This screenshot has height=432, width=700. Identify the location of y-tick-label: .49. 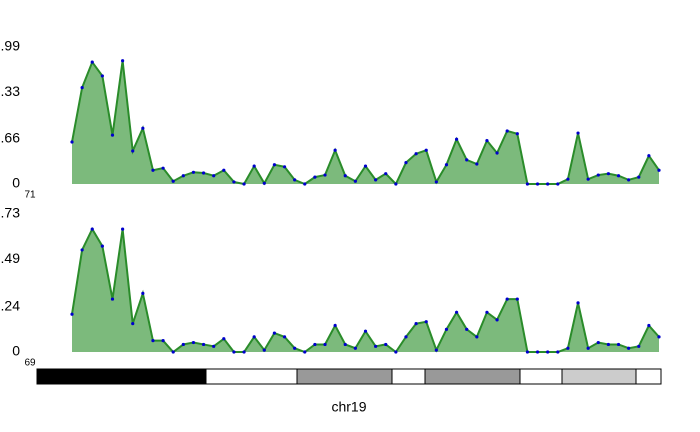
(11, 258).